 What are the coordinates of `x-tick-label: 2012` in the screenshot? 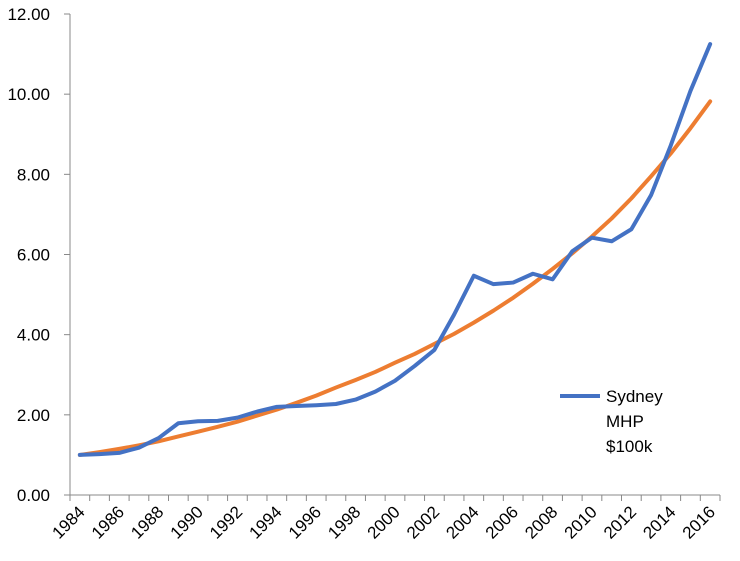 It's located at (620, 522).